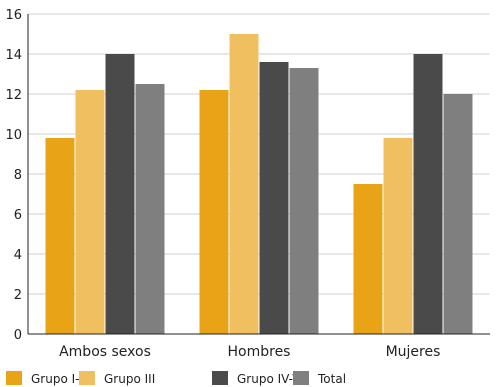 This screenshot has width=496, height=387. I want to click on bar-total-mujeres, so click(458, 214).